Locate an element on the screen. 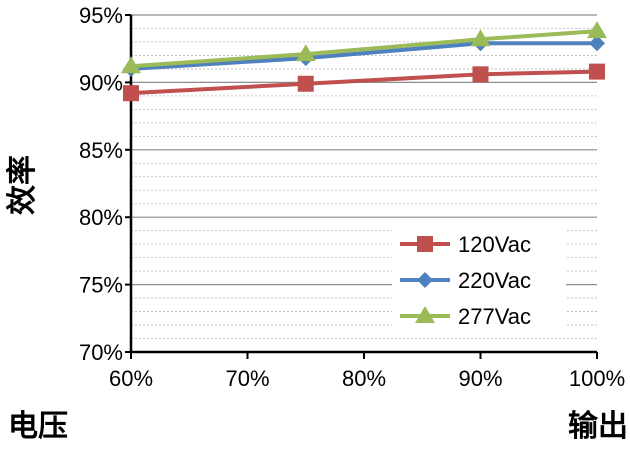 Image resolution: width=630 pixels, height=450 pixels. y-tick-label: 70% is located at coordinates (101, 352).